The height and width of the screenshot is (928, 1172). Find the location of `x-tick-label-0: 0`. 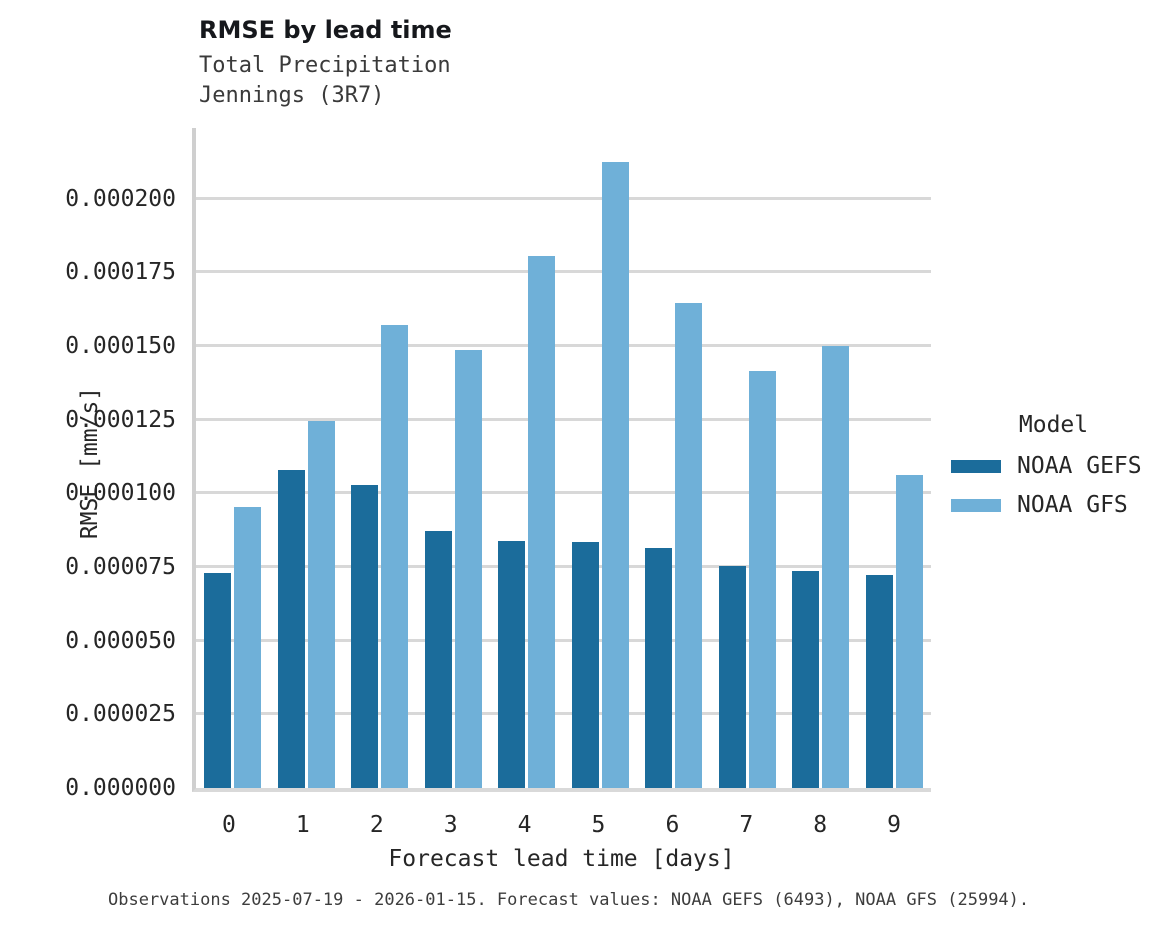

x-tick-label-0: 0 is located at coordinates (229, 825).